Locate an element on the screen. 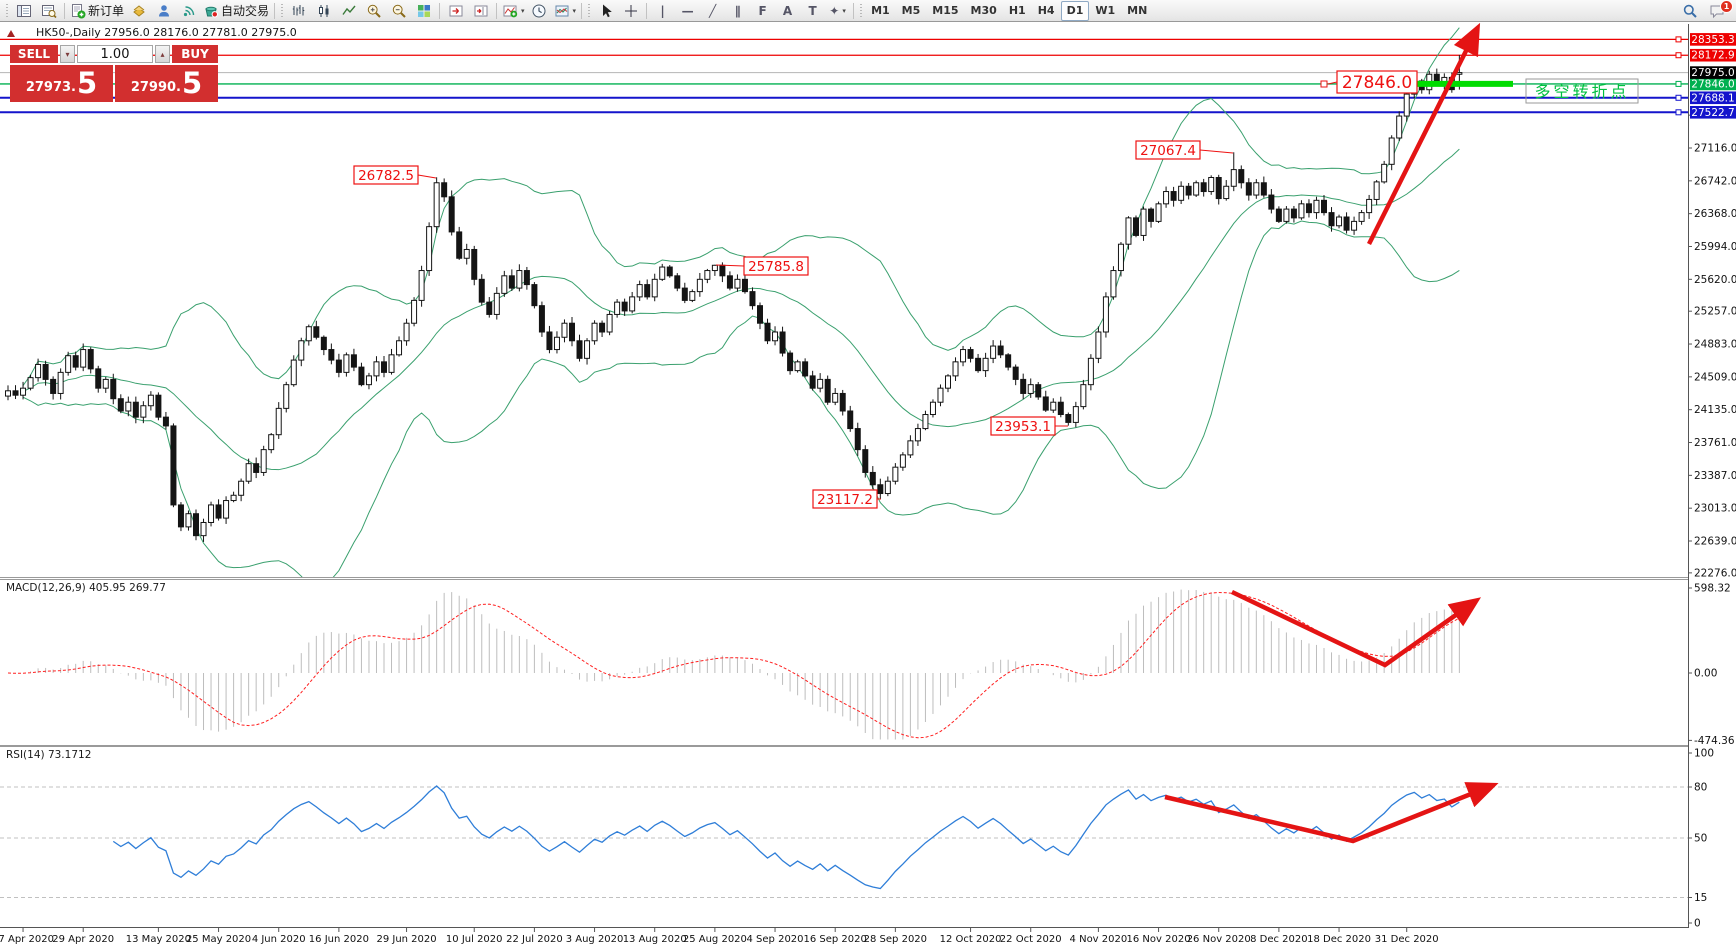  candlestick-icon is located at coordinates (323, 10).